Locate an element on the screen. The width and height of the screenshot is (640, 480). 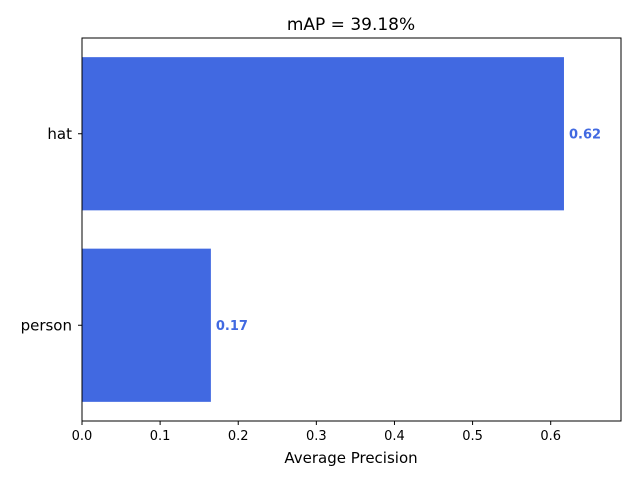
bar-person is located at coordinates (146, 325).